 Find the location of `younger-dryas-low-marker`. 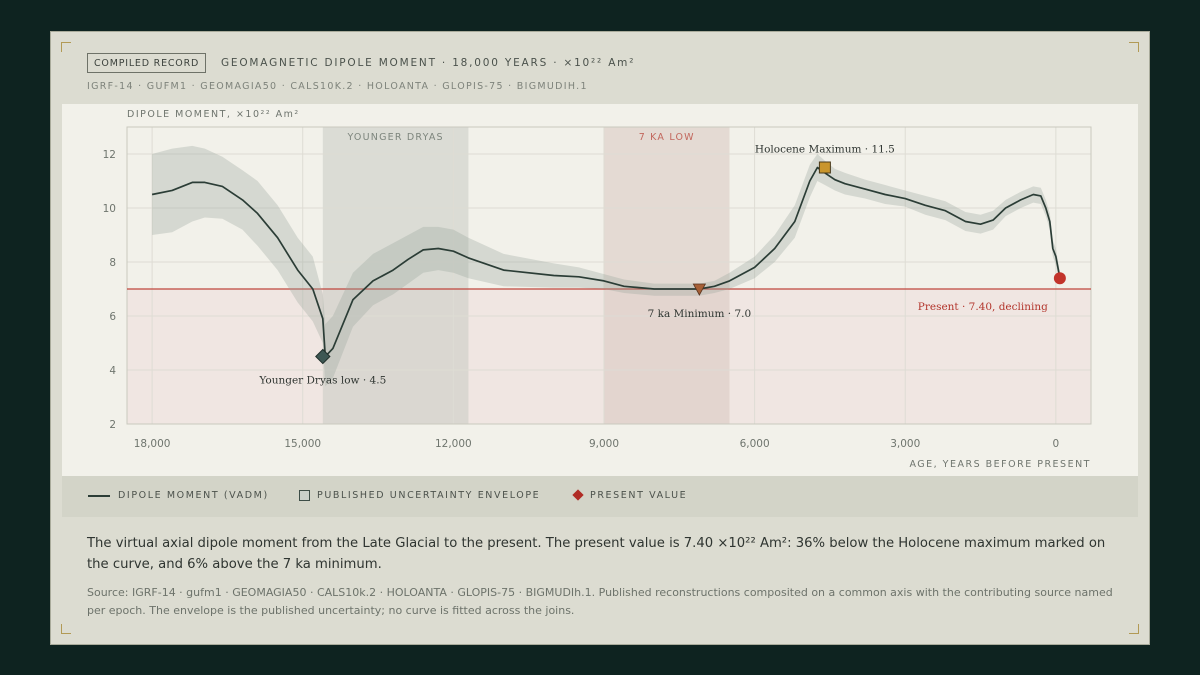

younger-dryas-low-marker is located at coordinates (323, 356).